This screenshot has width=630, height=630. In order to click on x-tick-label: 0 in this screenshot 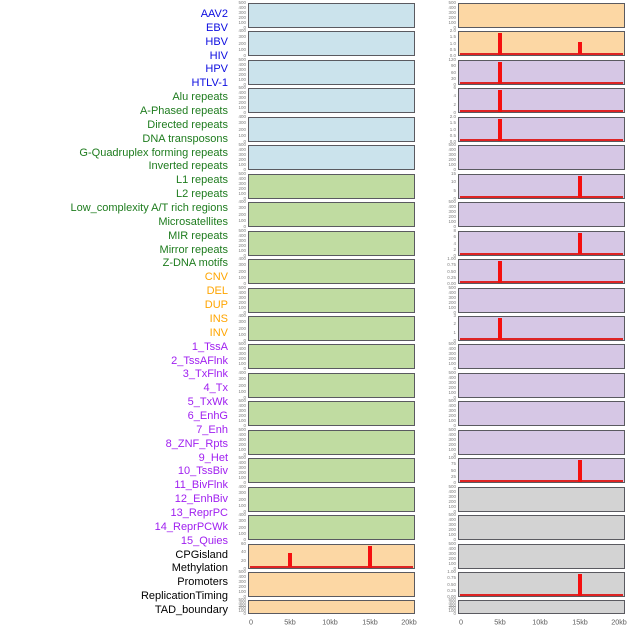, I will do `click(460, 622)`.